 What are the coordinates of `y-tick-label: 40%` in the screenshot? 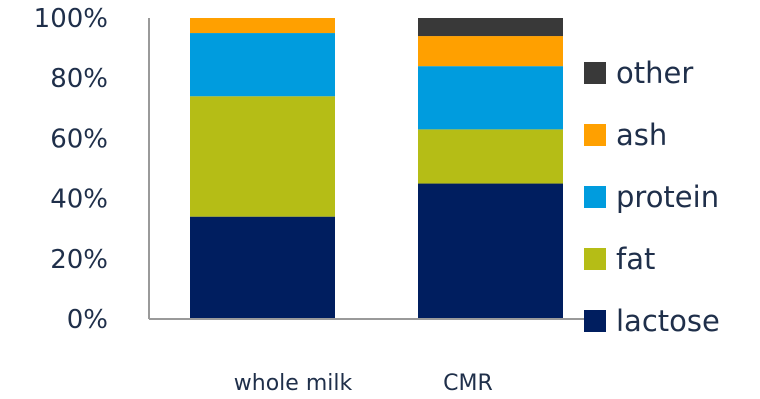 It's located at (79, 200).